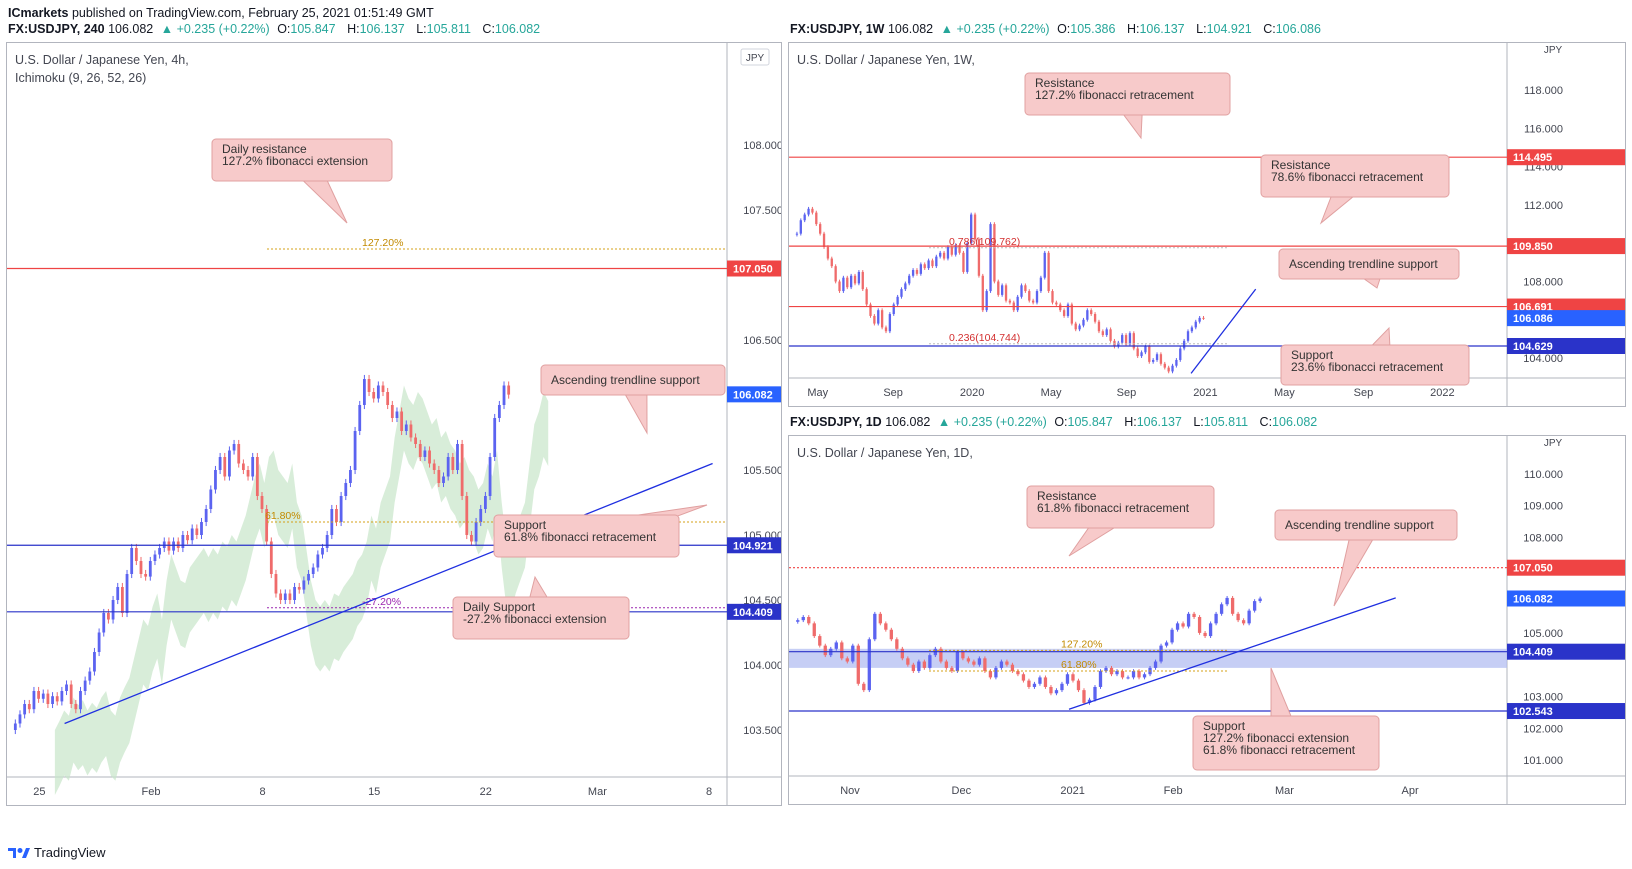  I want to click on y-tick-label: 118.000, so click(1543, 91).